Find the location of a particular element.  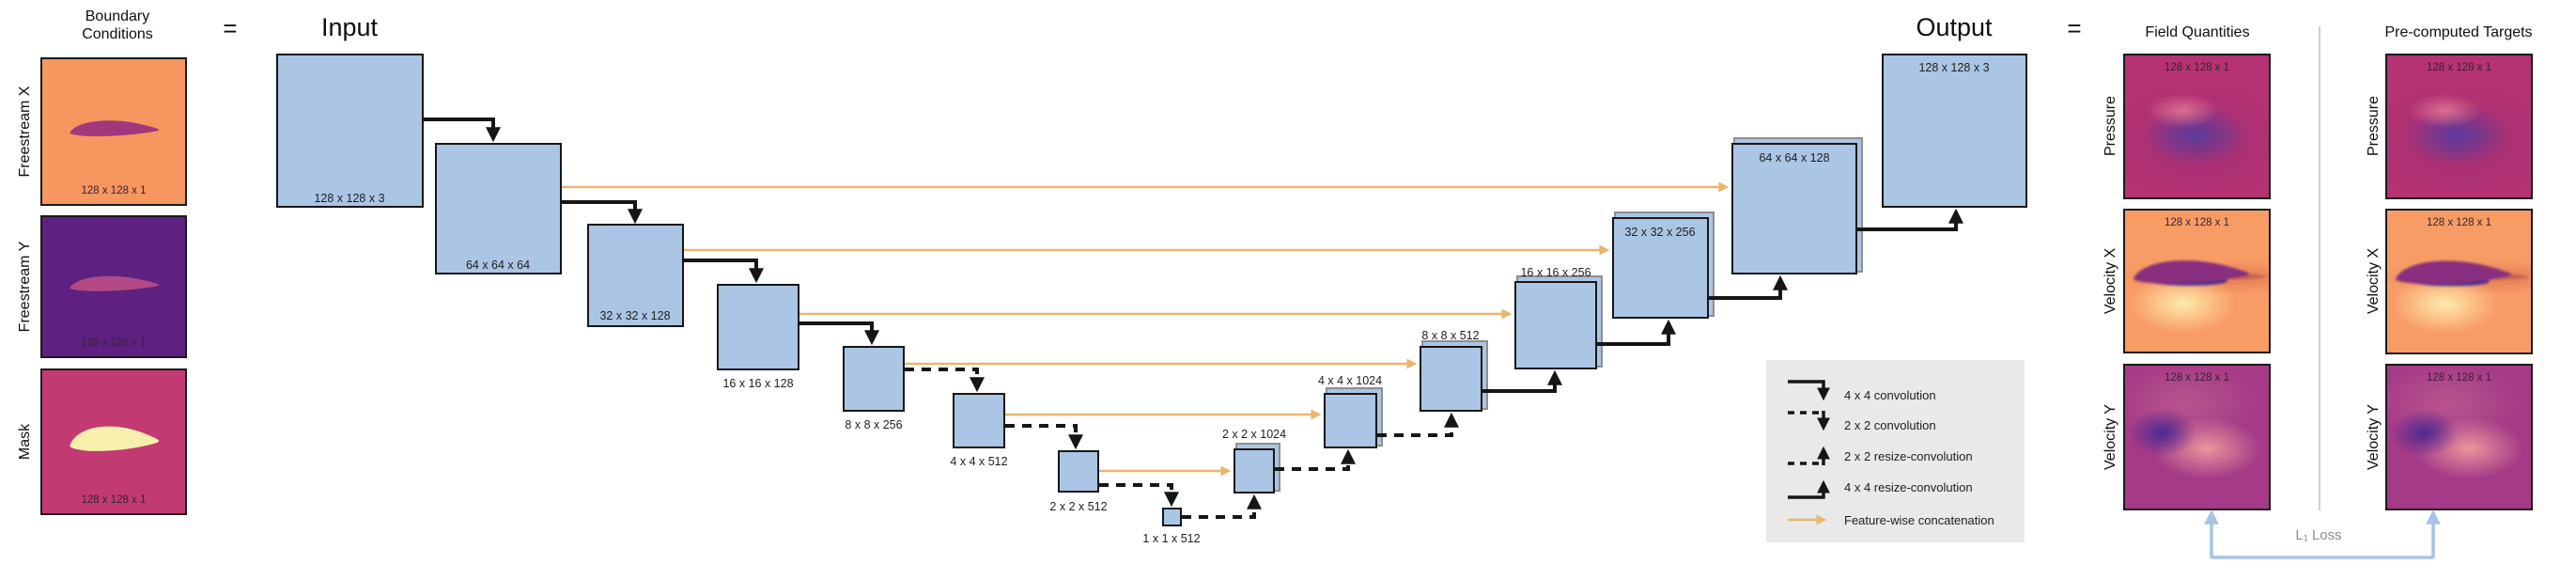

target-velocity-x-image: 128 x 128 x 1 is located at coordinates (2459, 281).